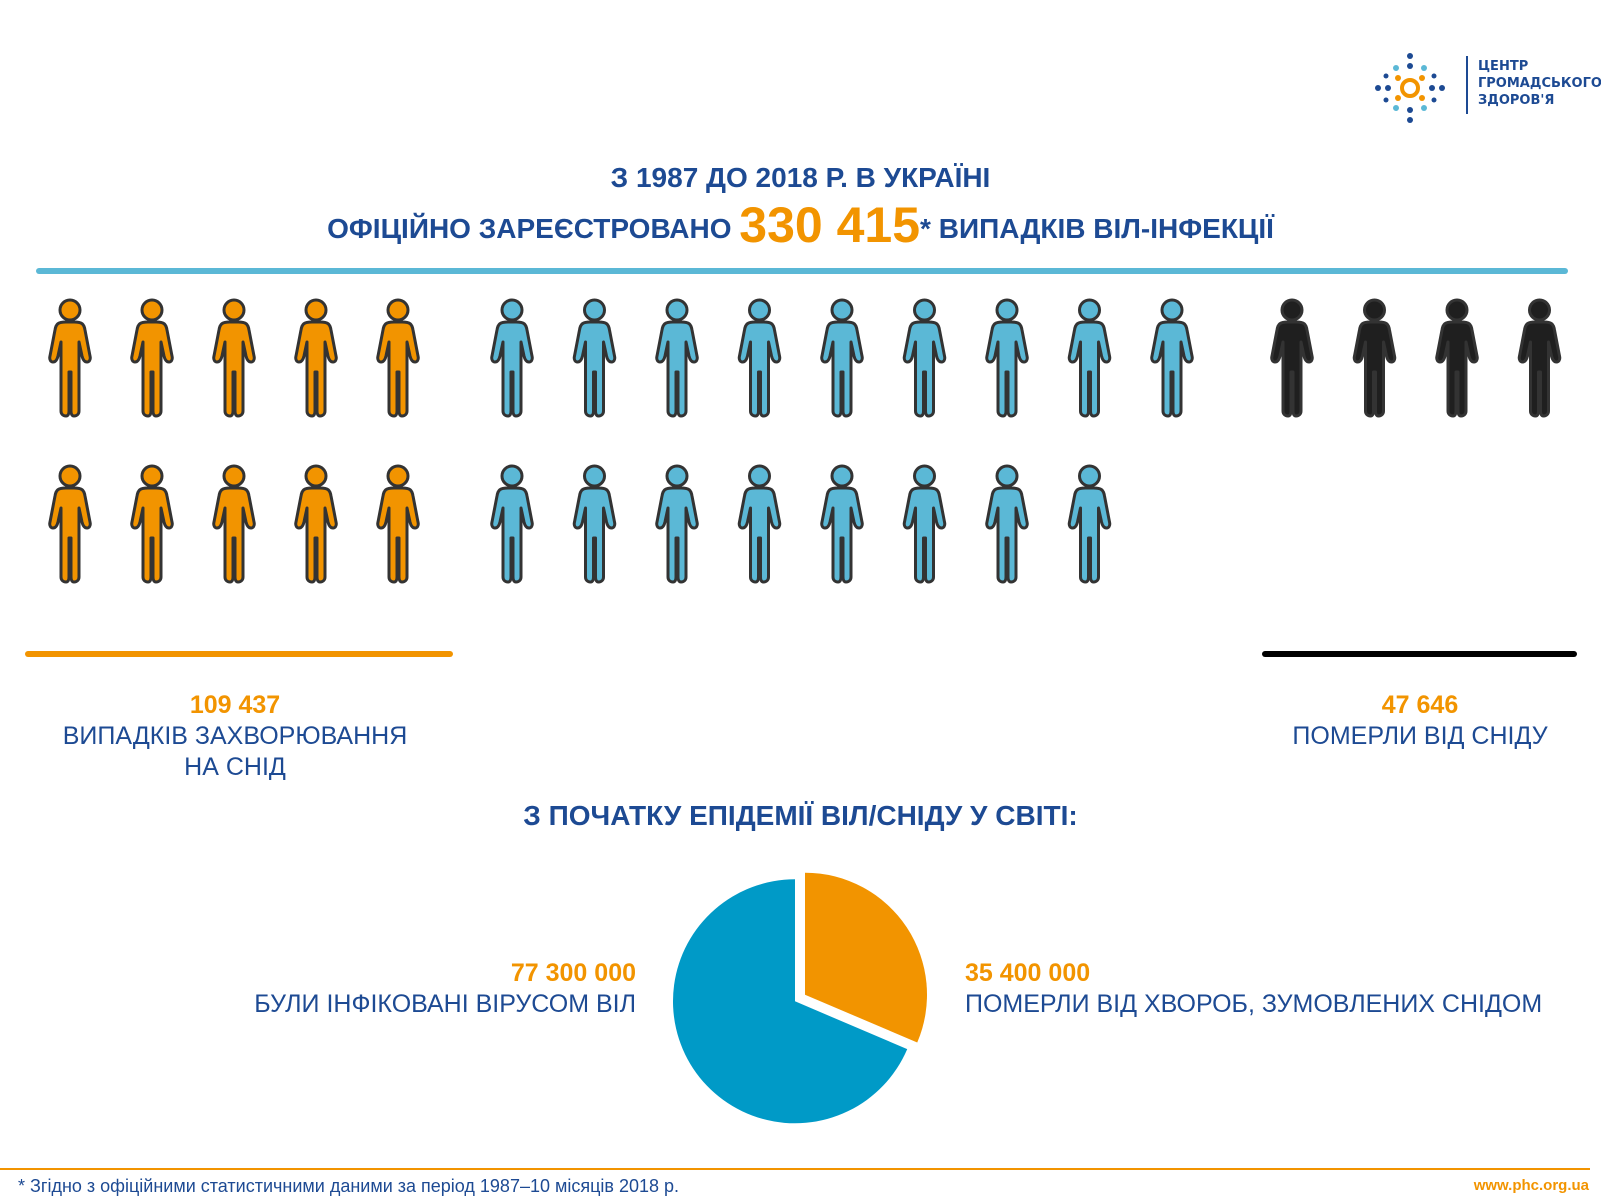 The width and height of the screenshot is (1601, 1200). What do you see at coordinates (239, 654) in the screenshot?
I see `aids-cases-bar` at bounding box center [239, 654].